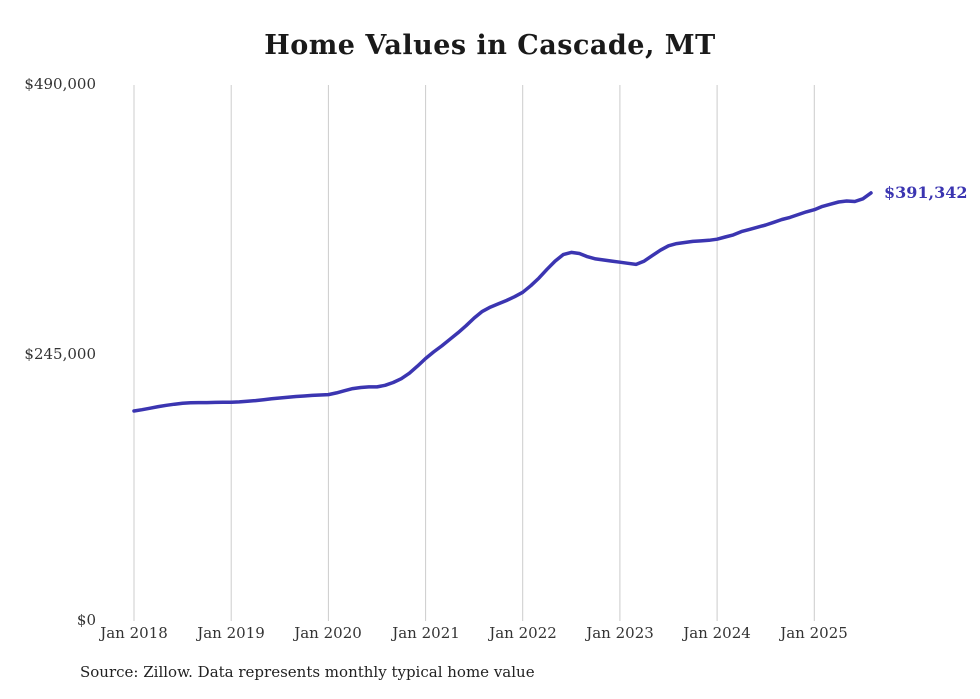  I want to click on x-axis-tick-label: Jan 2021, so click(426, 633).